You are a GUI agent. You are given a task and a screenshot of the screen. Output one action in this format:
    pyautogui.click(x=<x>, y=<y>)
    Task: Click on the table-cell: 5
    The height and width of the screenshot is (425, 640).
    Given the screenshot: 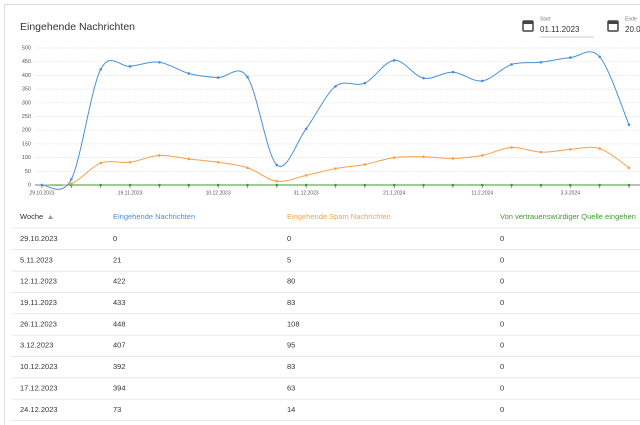 What is the action you would take?
    pyautogui.click(x=289, y=259)
    